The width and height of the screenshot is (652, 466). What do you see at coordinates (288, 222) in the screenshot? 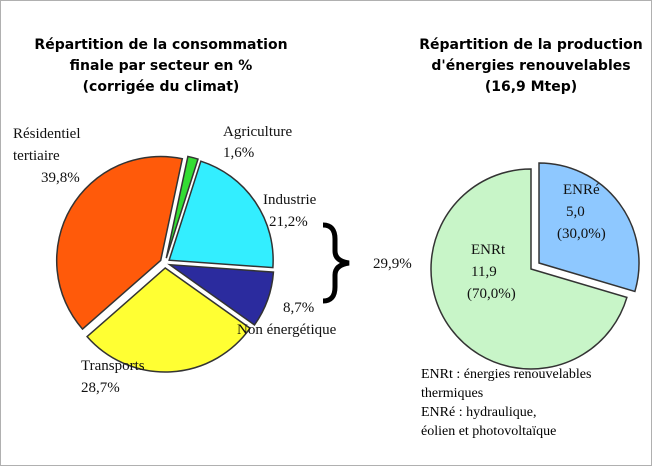
I see `value-label: 21,2%` at bounding box center [288, 222].